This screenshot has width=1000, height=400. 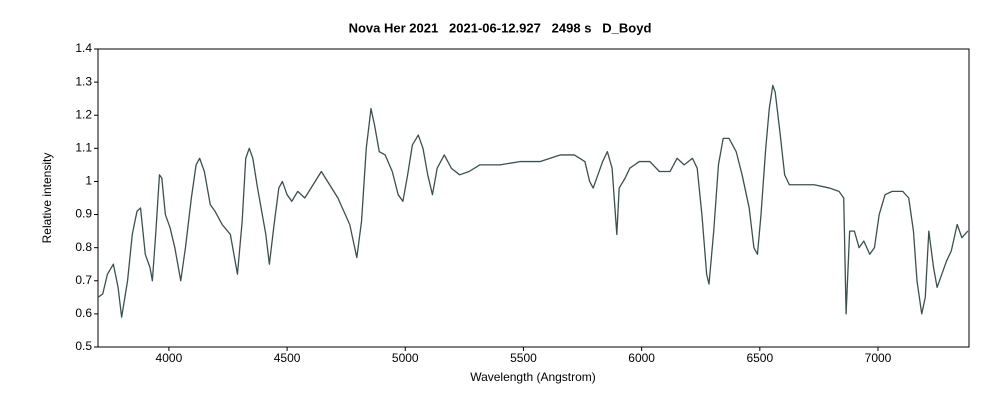 What do you see at coordinates (83, 313) in the screenshot?
I see `y-tick-label: 0.6` at bounding box center [83, 313].